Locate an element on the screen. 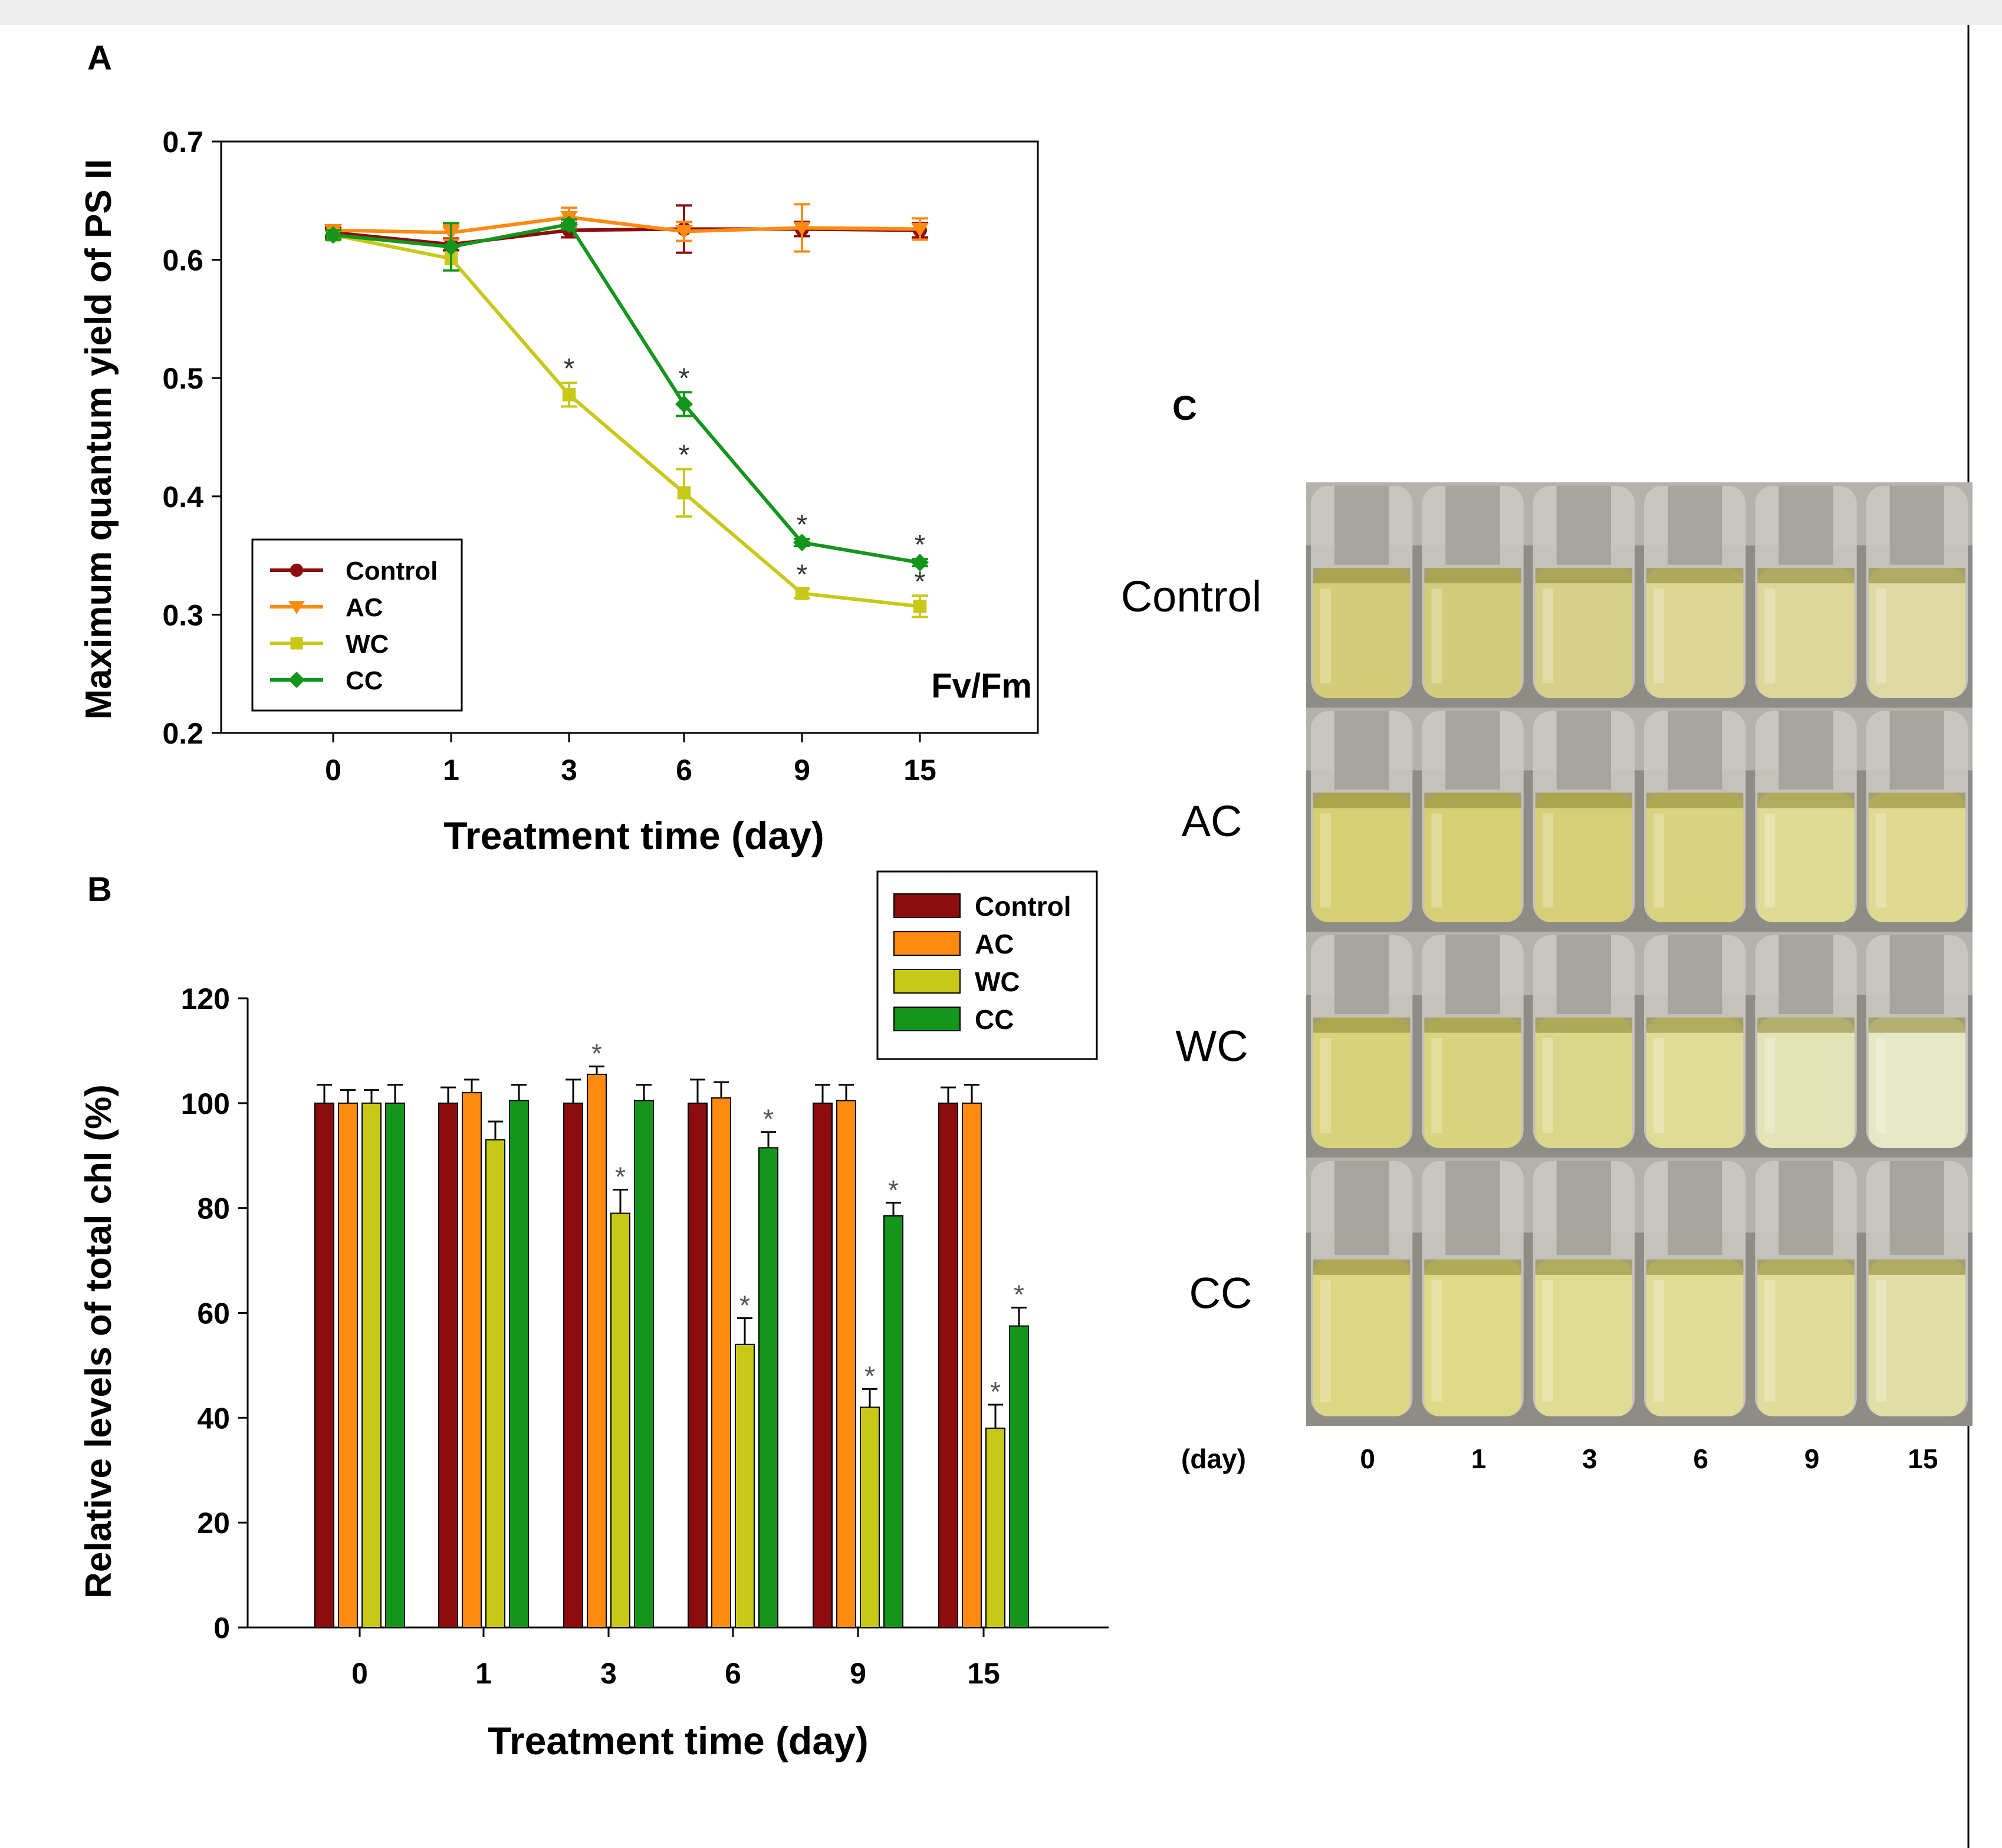  chart-a-ytick-label: 0.7 is located at coordinates (183, 142).